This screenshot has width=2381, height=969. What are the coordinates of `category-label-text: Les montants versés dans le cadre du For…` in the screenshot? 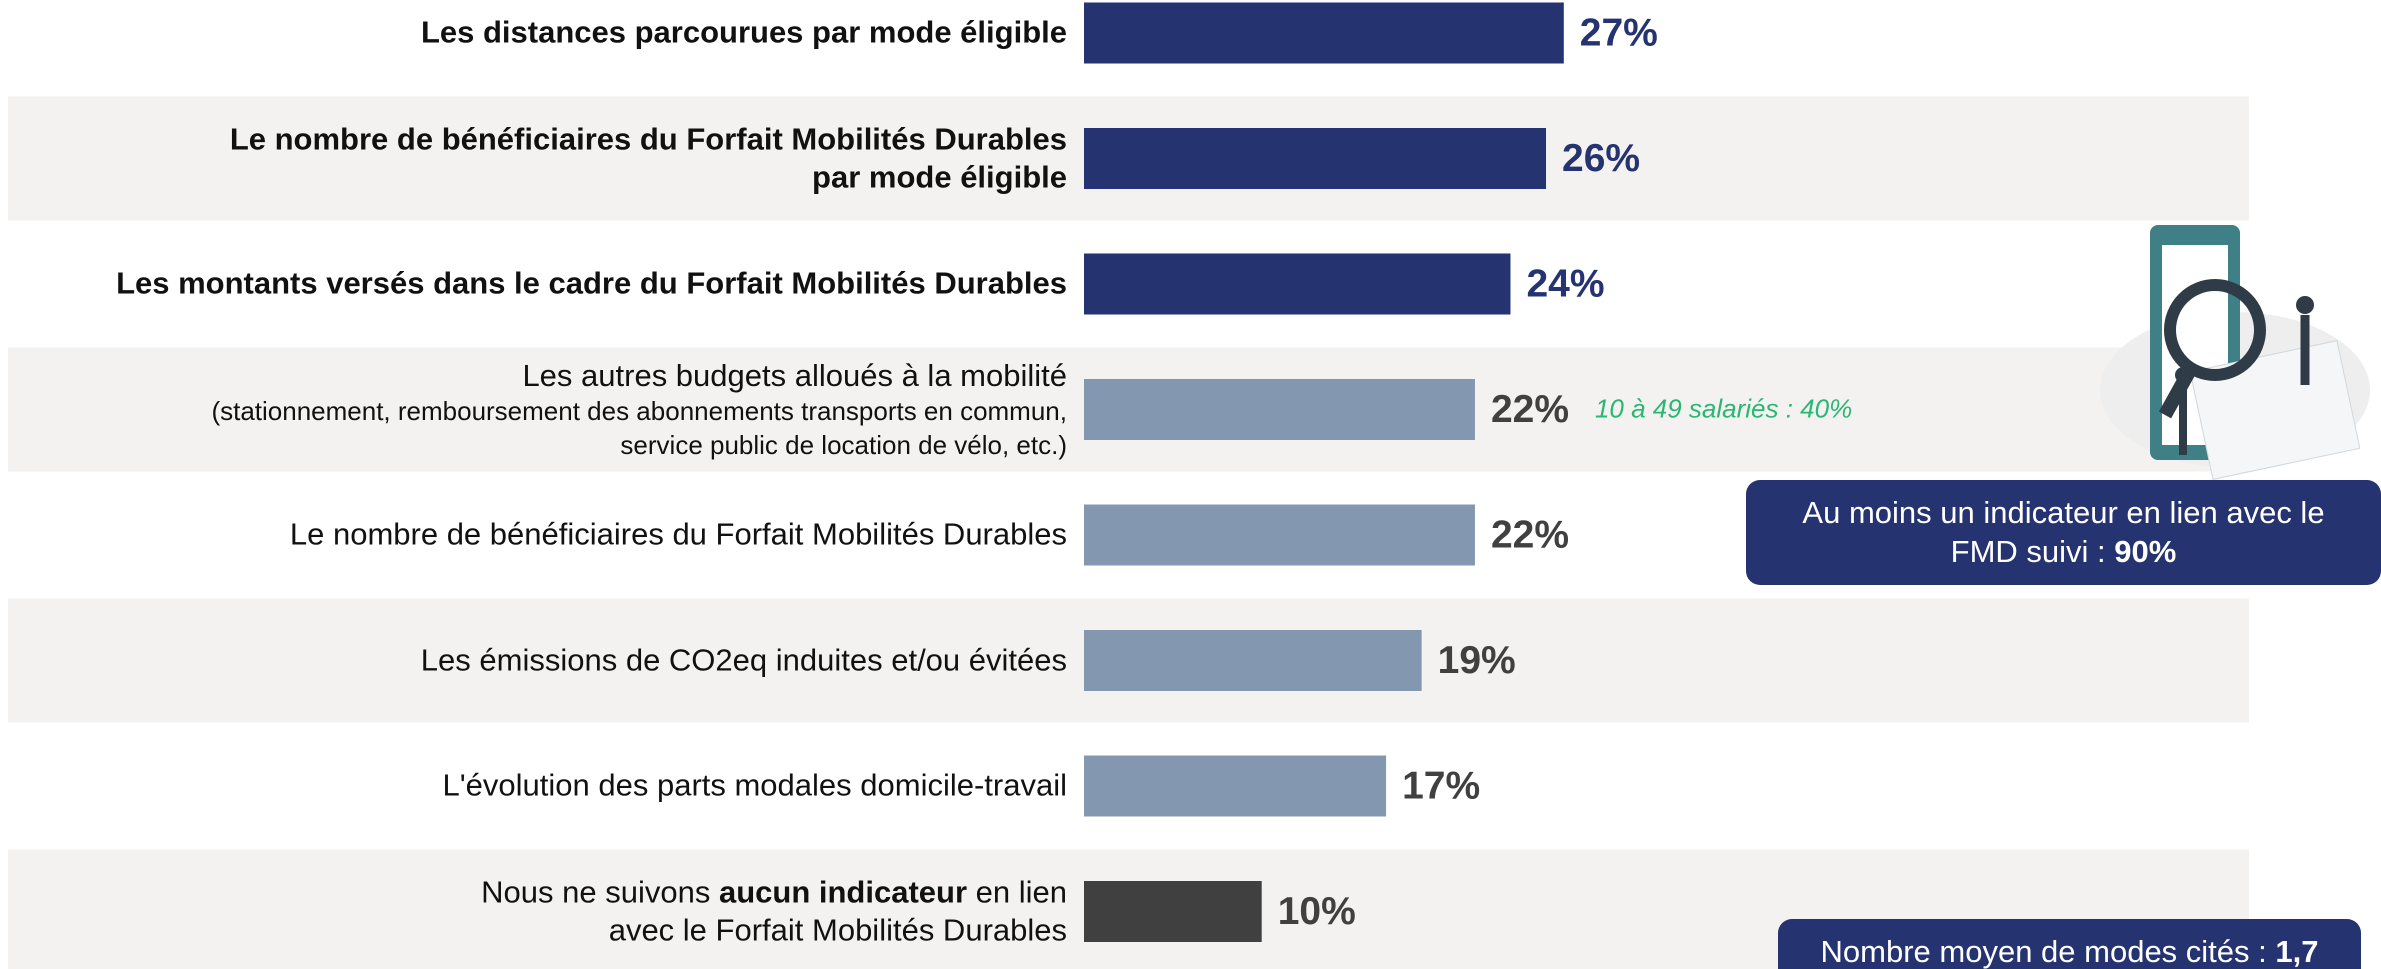 It's located at (591, 283).